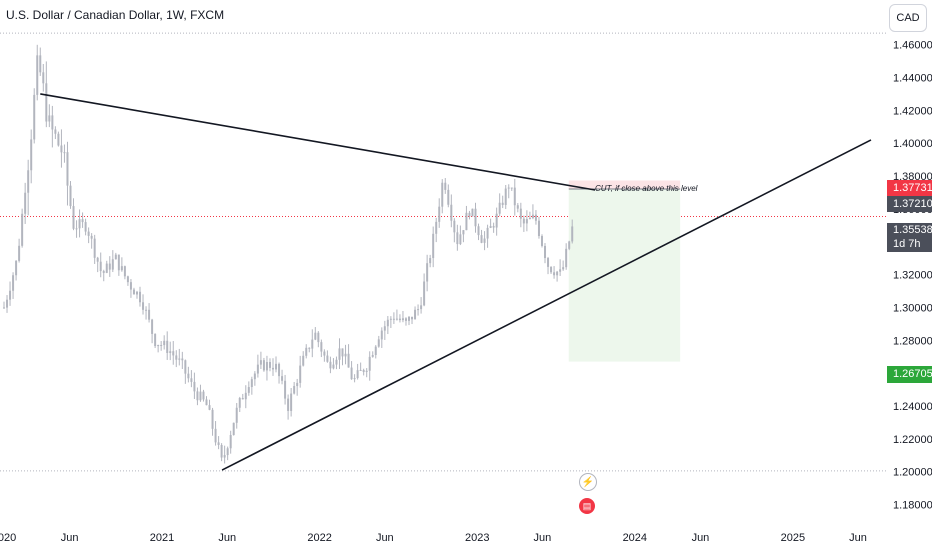 Image resolution: width=932 pixels, height=550 pixels. Describe the element at coordinates (701, 538) in the screenshot. I see `x-tick-label: Jun` at that location.